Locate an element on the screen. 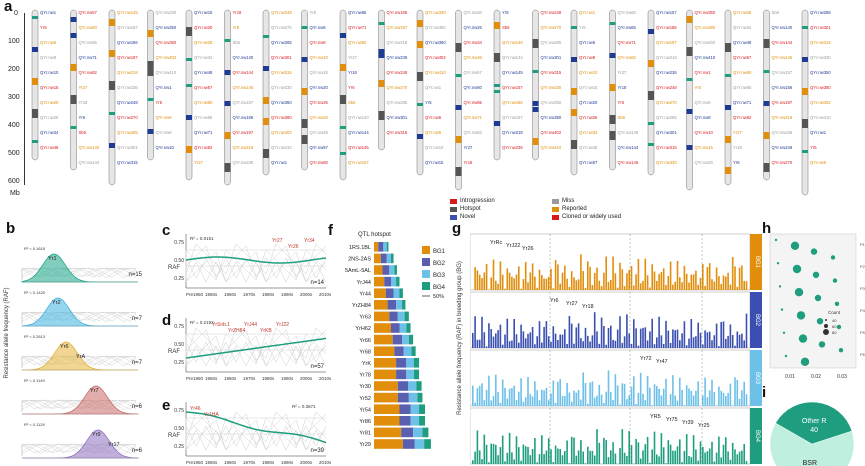  qtl-label: QYr.nw15 is located at coordinates (588, 87).